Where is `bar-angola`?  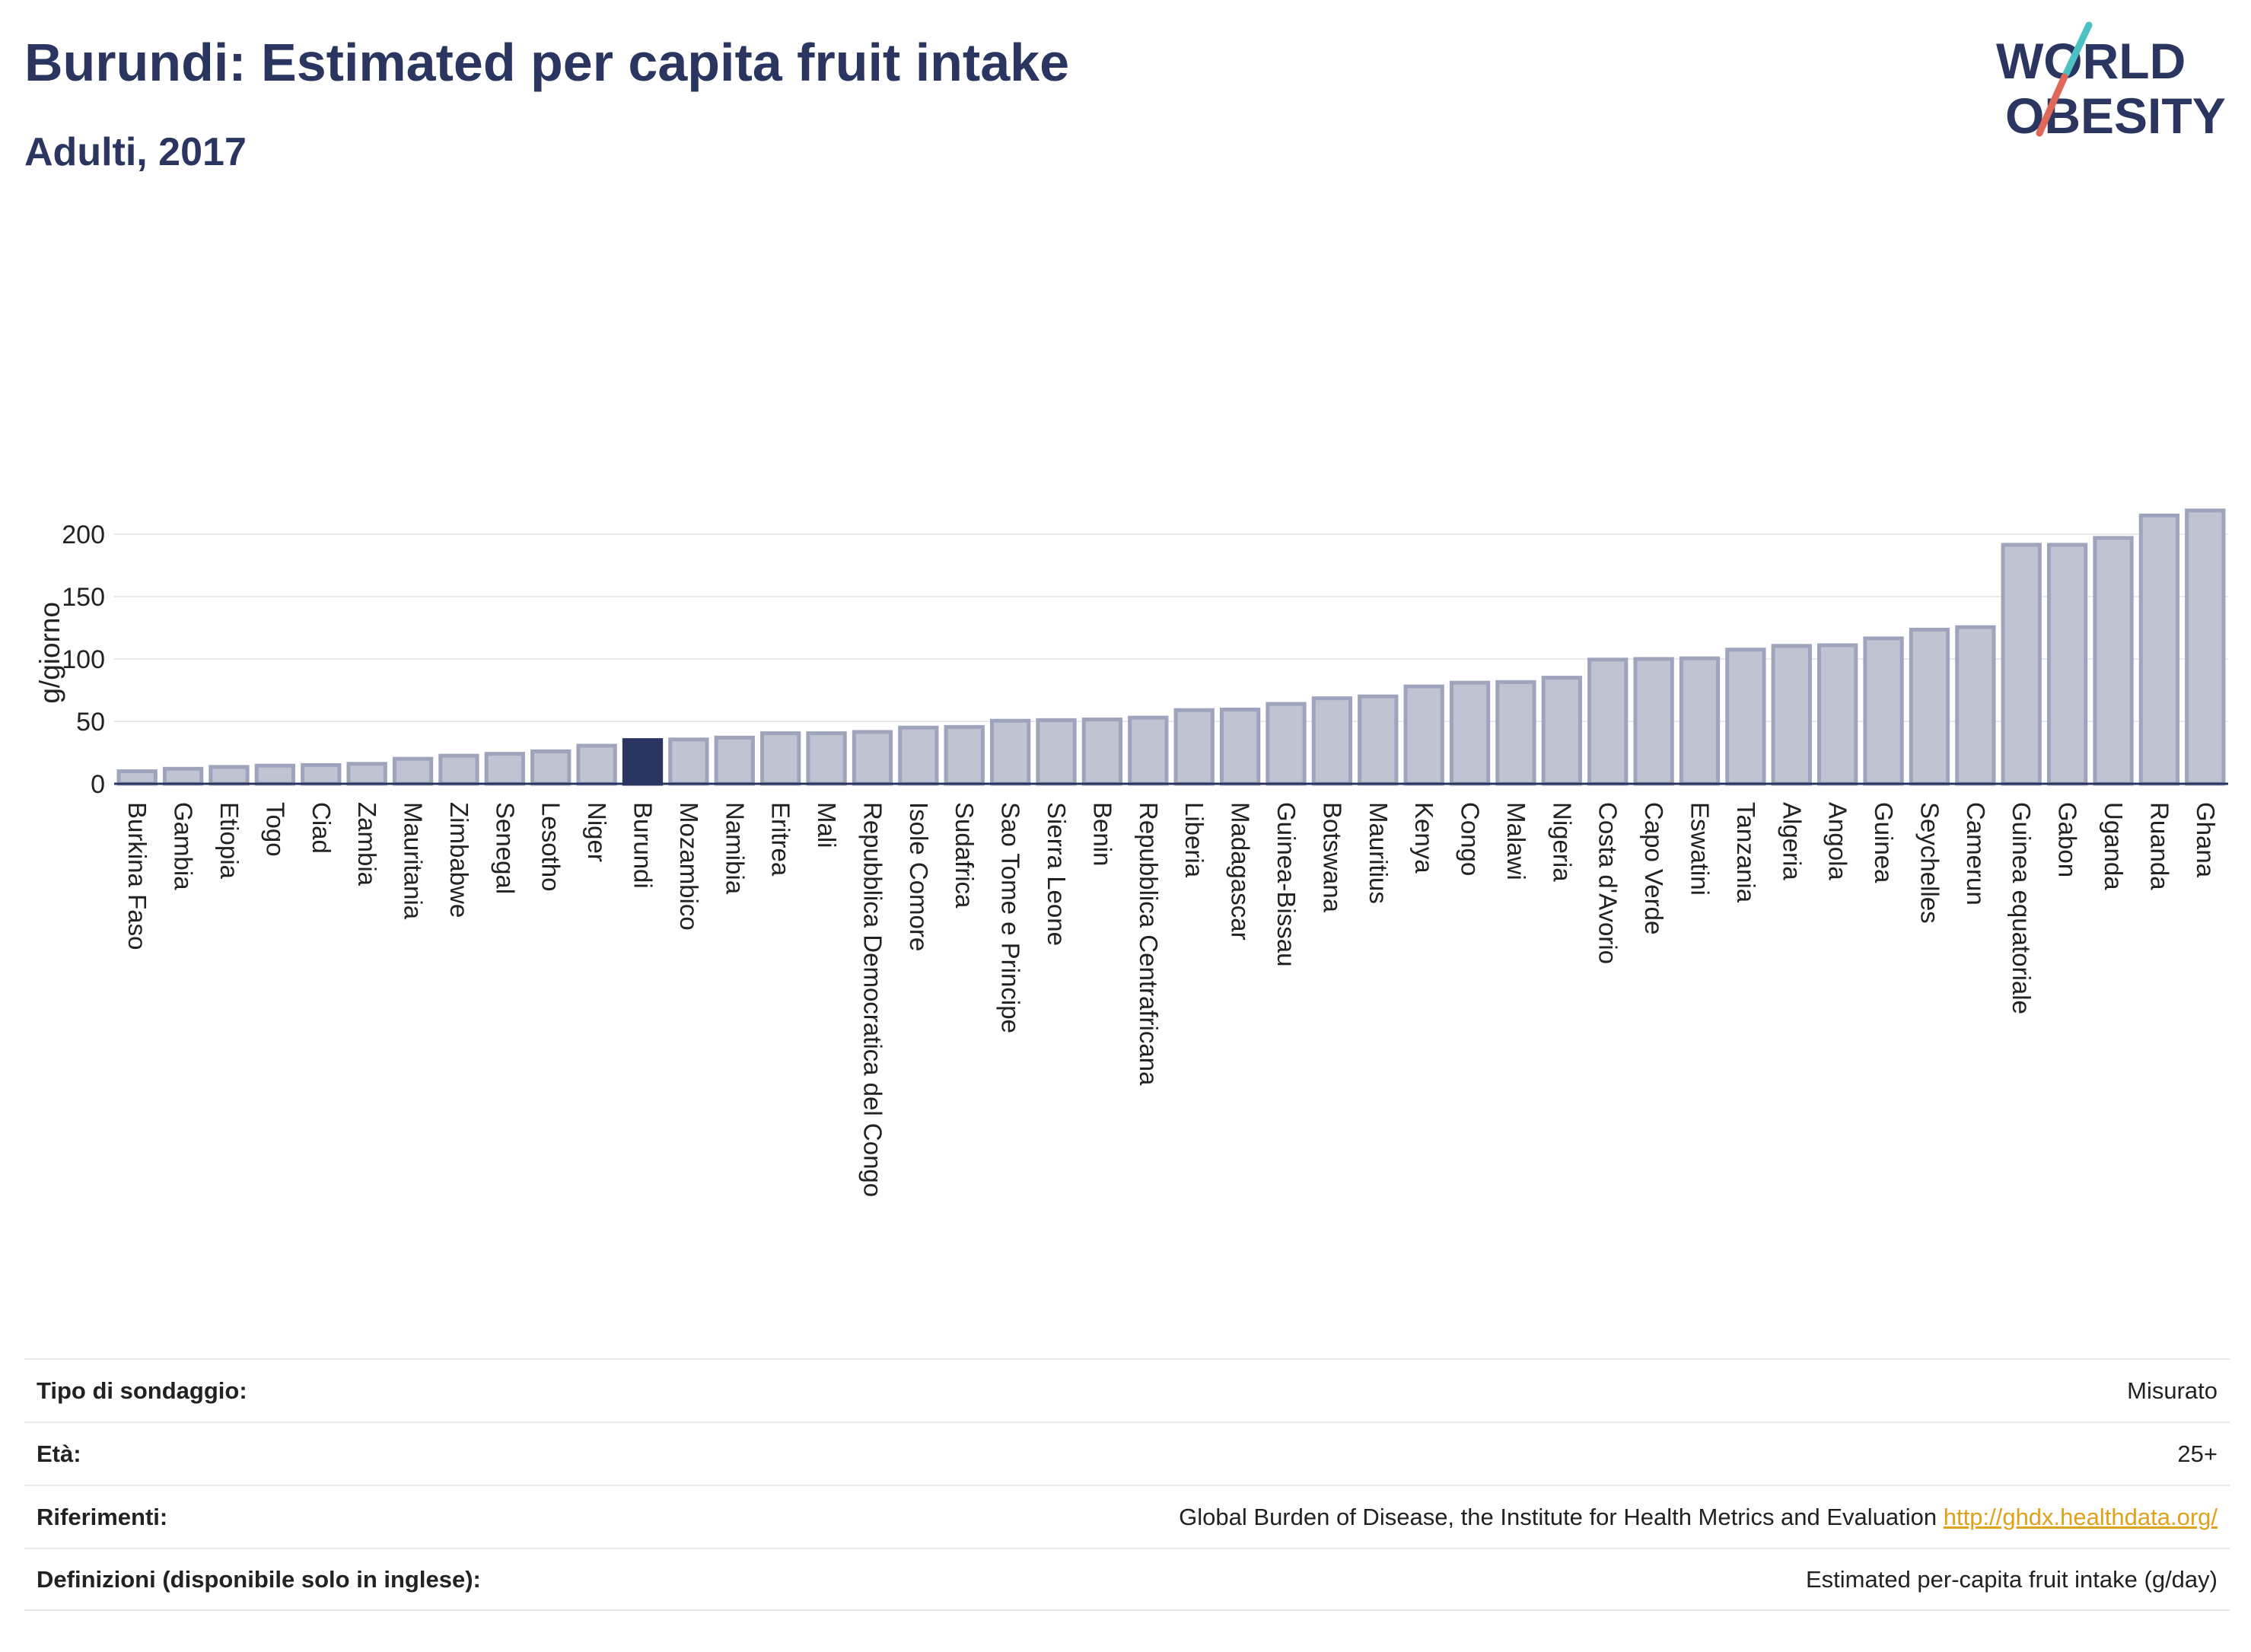 bar-angola is located at coordinates (1837, 714).